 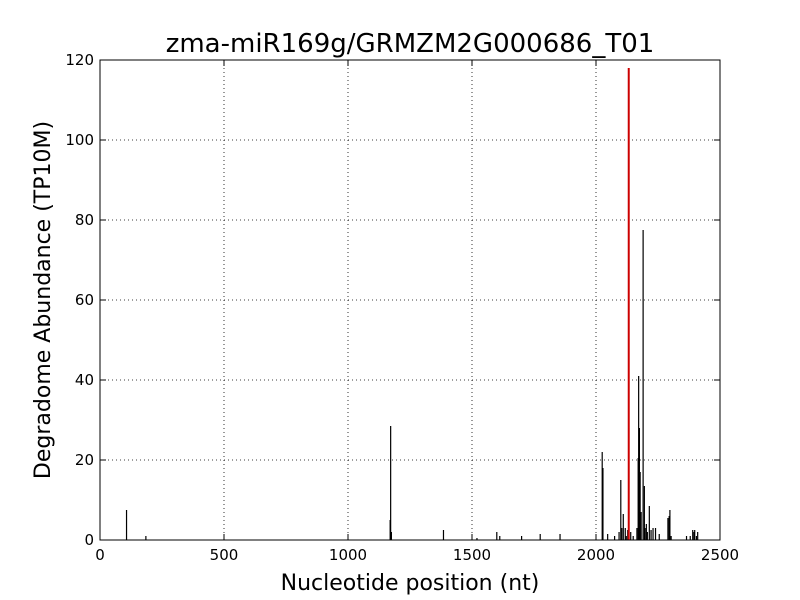 What do you see at coordinates (84, 380) in the screenshot?
I see `y-tick-label: 40` at bounding box center [84, 380].